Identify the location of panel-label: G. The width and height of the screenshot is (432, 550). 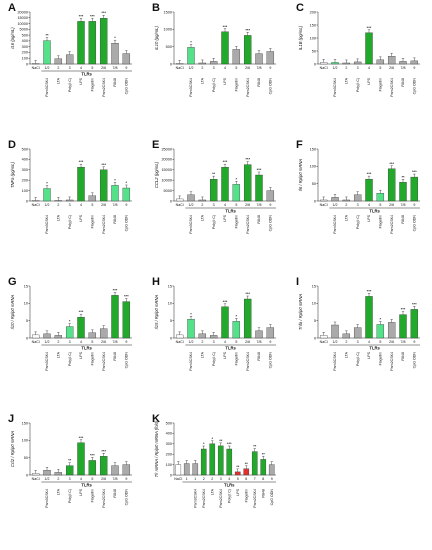
(12, 282).